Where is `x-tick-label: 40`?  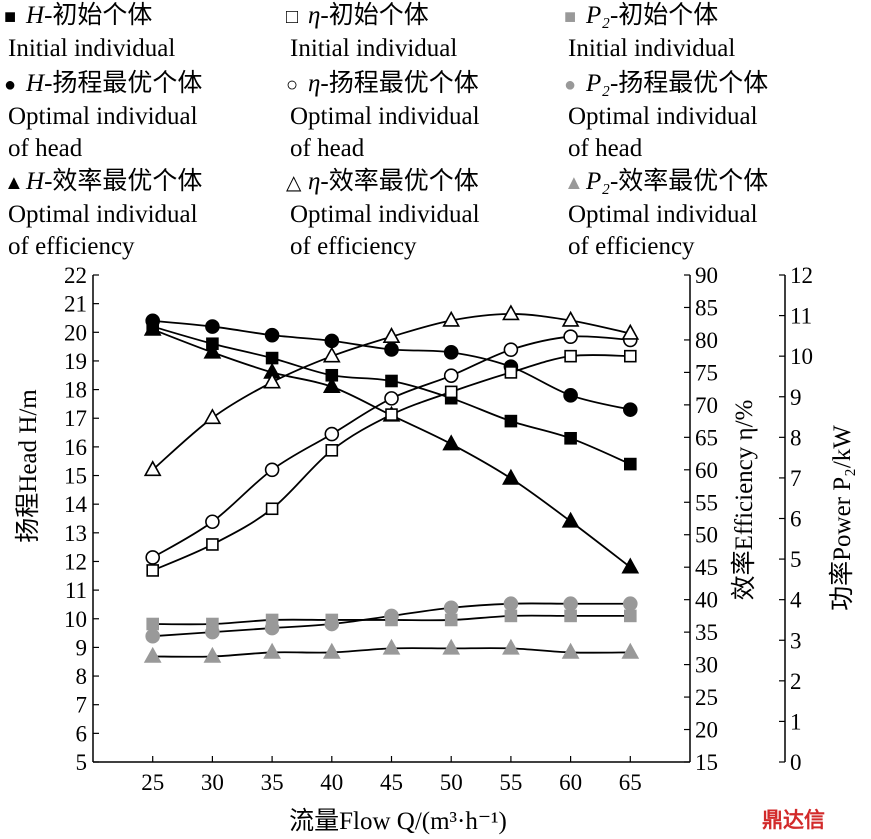
x-tick-label: 40 is located at coordinates (331, 782).